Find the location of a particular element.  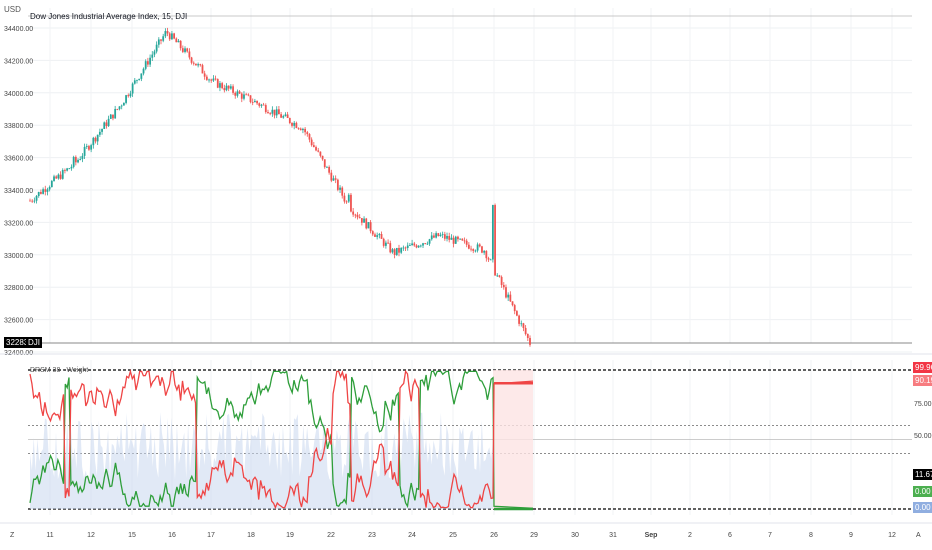

indicator-badge-red: 99.96 is located at coordinates (922, 367).